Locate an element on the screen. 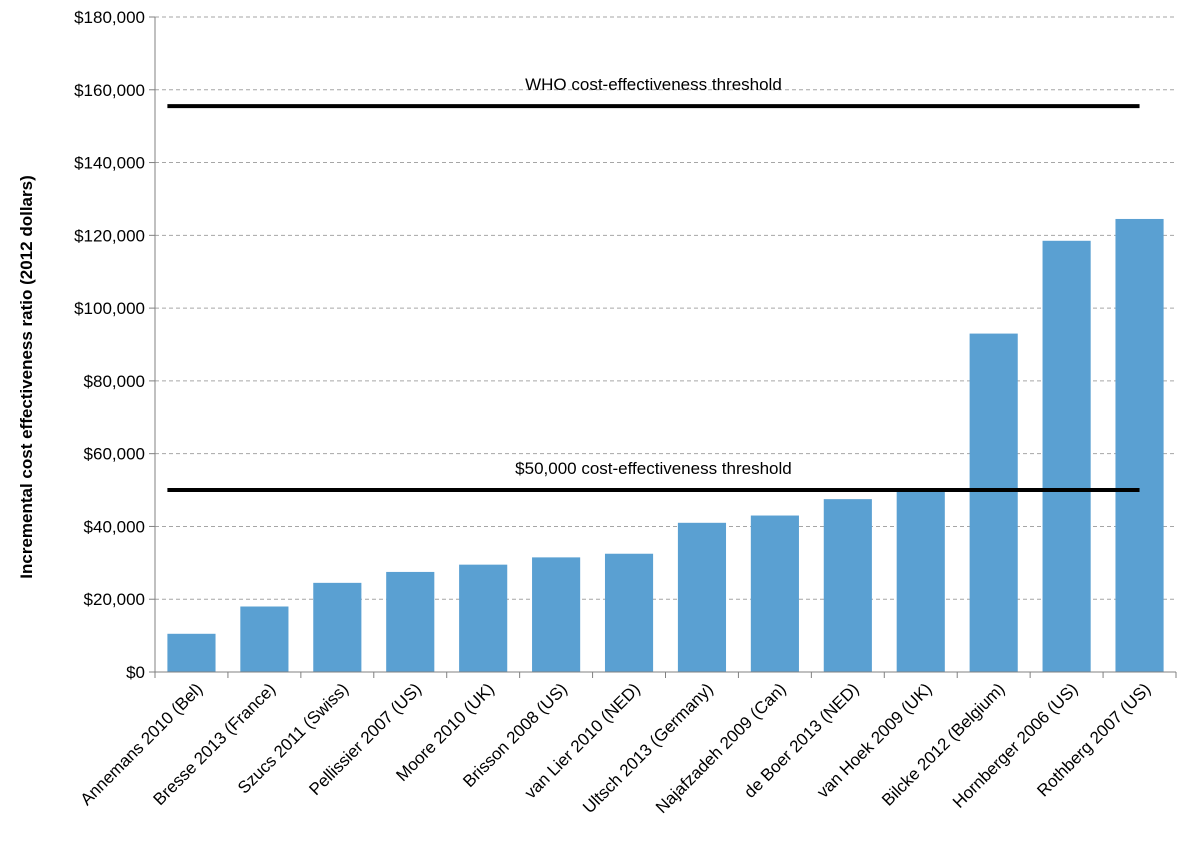  y-tick-label: $80,000 is located at coordinates (114, 381).